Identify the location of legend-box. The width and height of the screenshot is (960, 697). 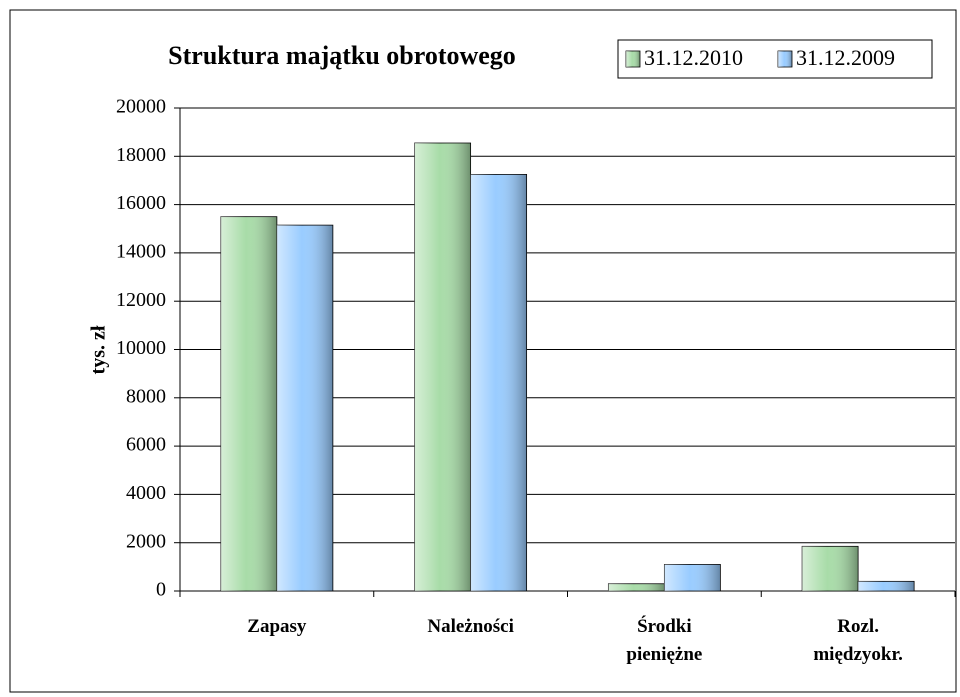
(775, 59).